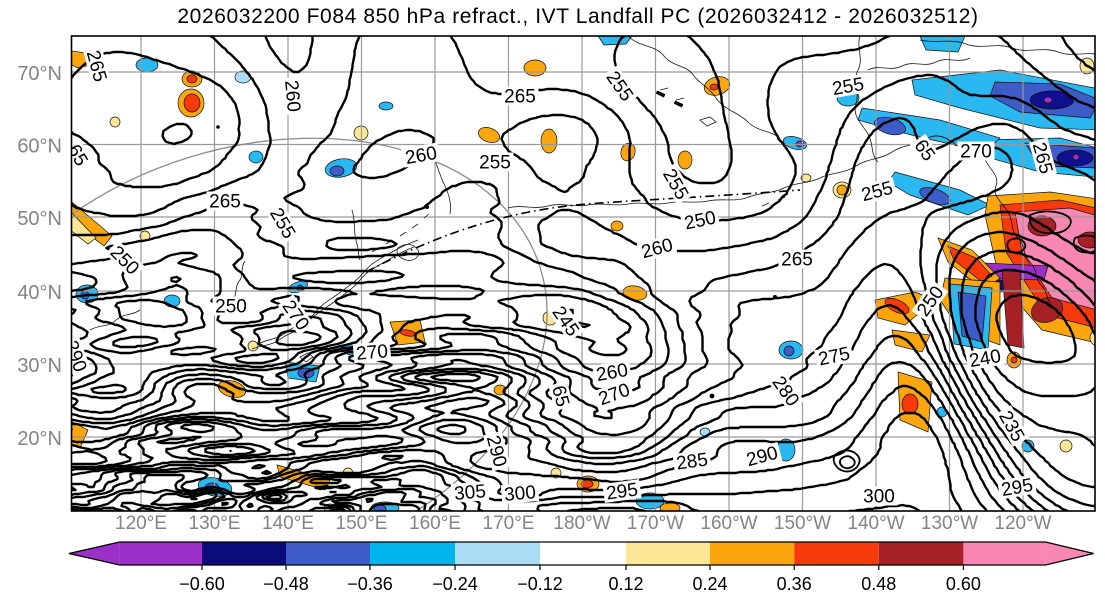 The height and width of the screenshot is (604, 1105). What do you see at coordinates (802, 523) in the screenshot?
I see `svg-text: 150°W` at bounding box center [802, 523].